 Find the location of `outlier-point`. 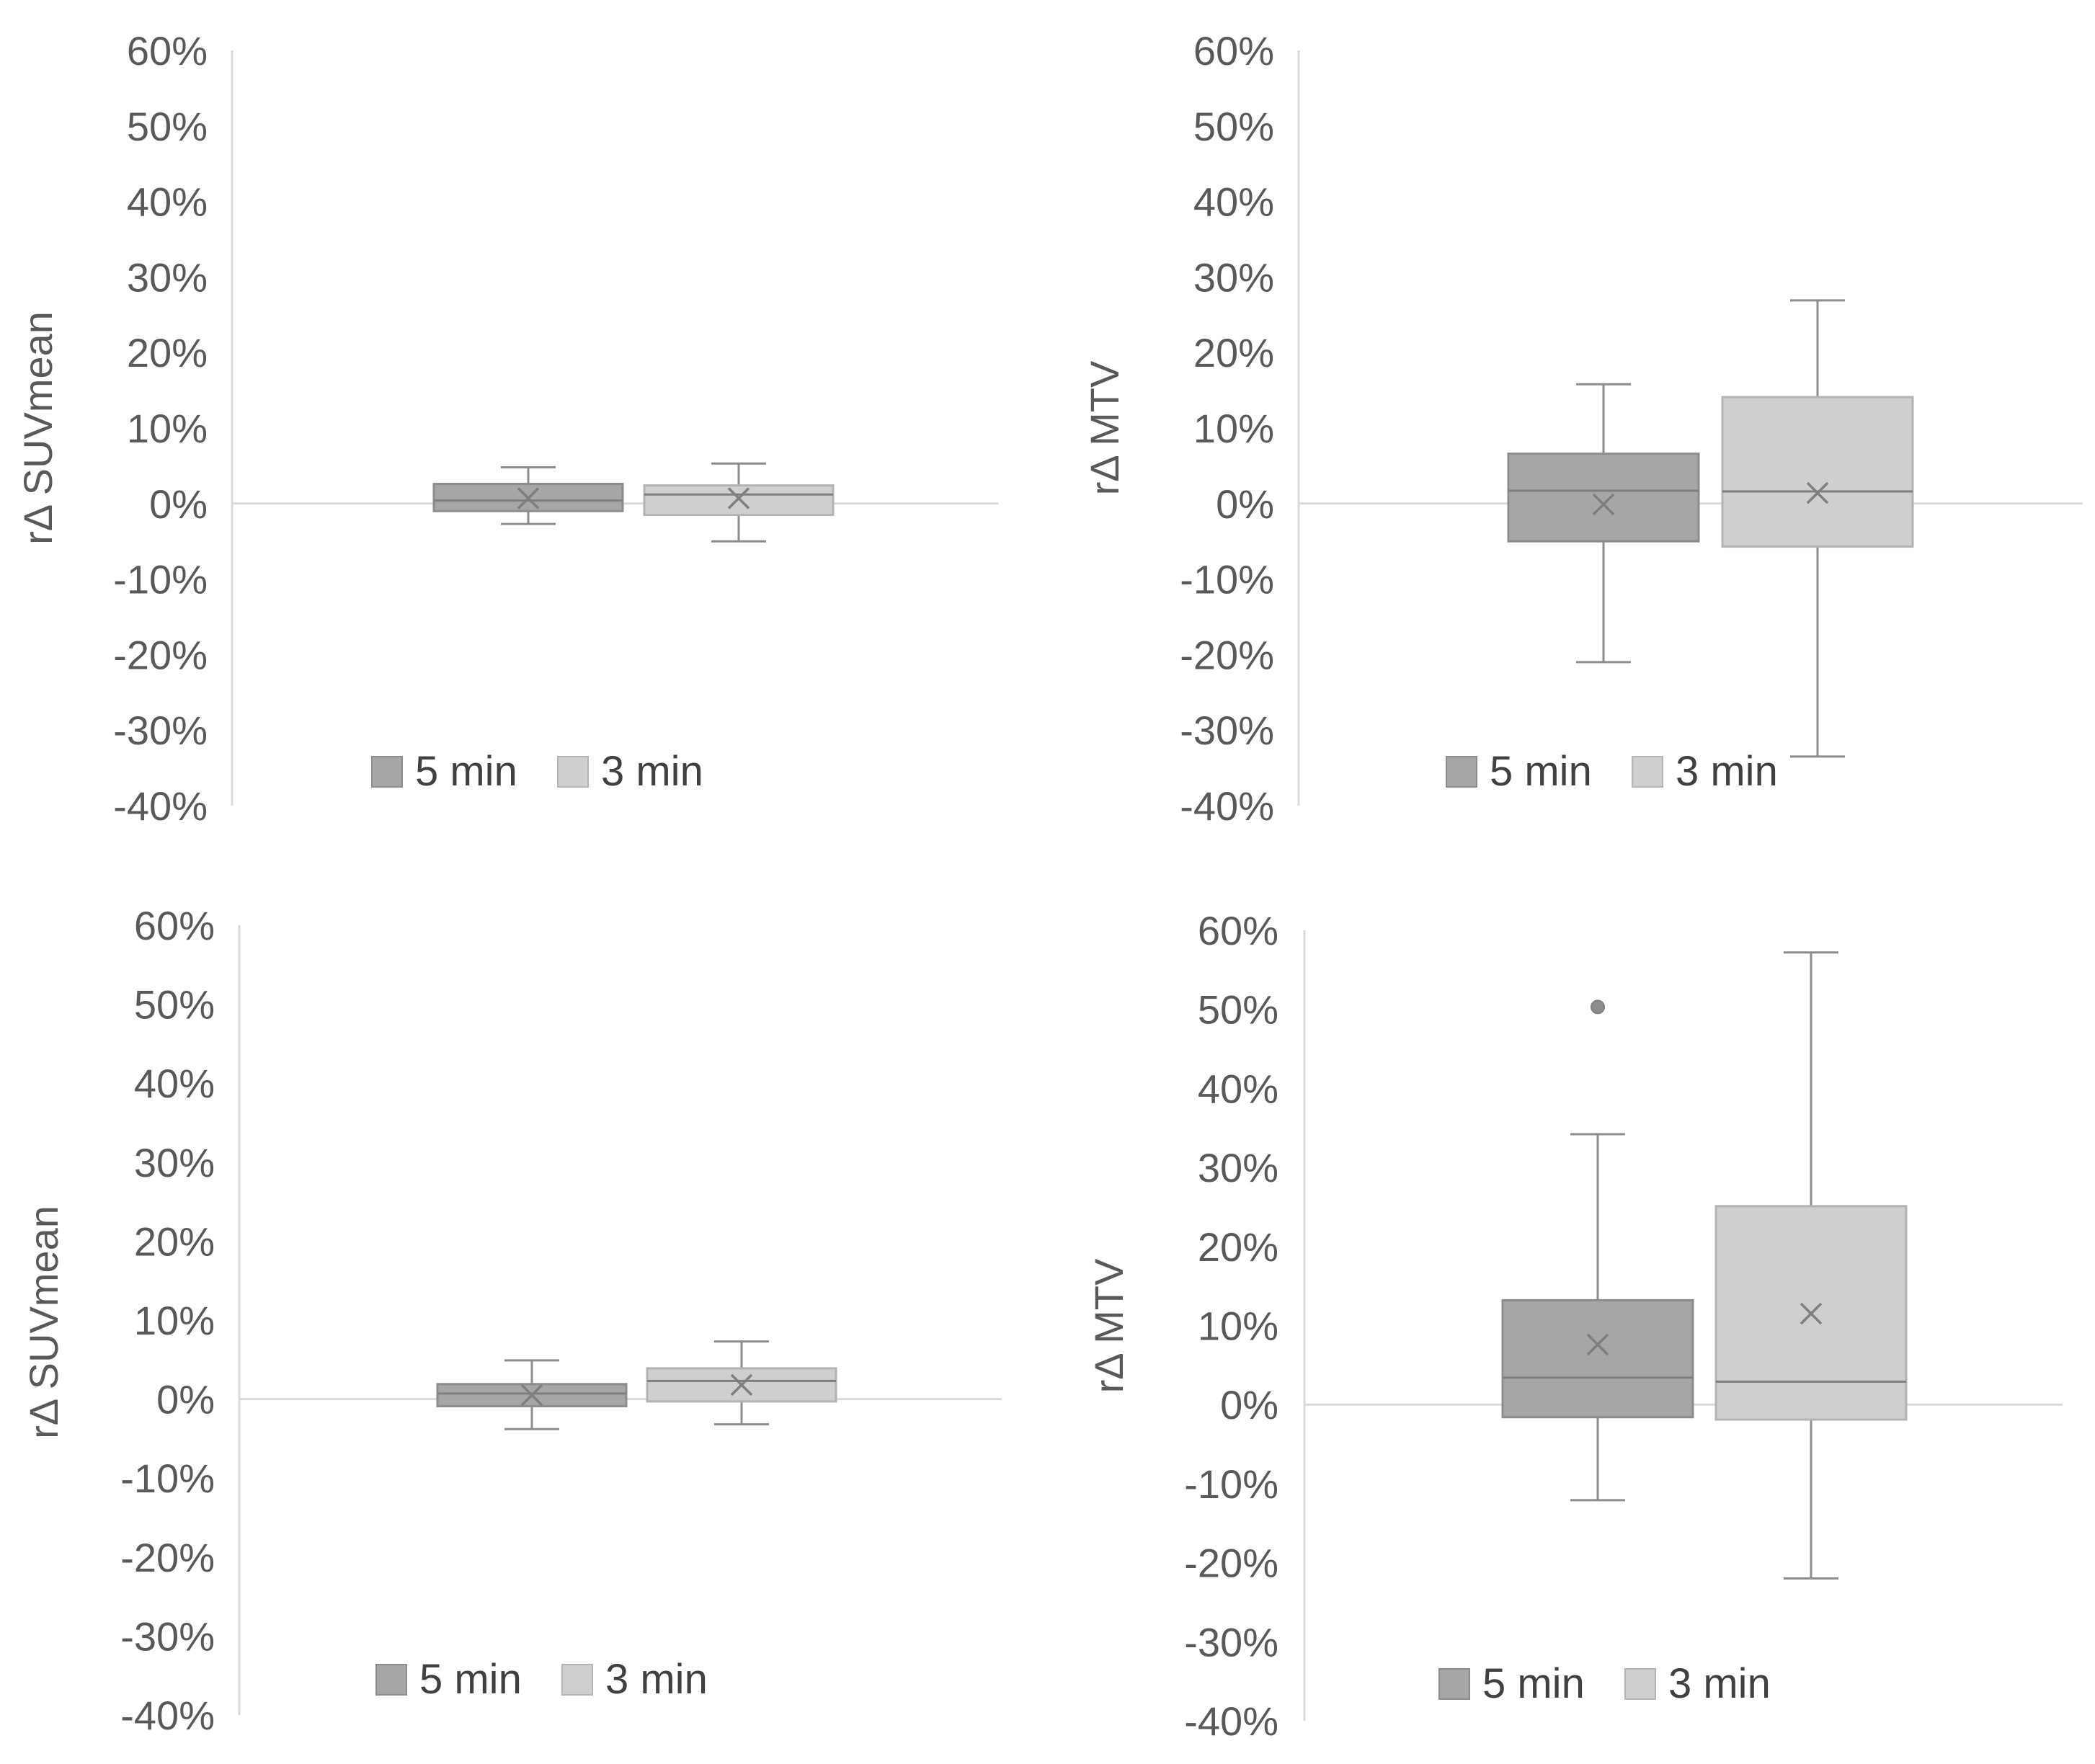

outlier-point is located at coordinates (1598, 1007).